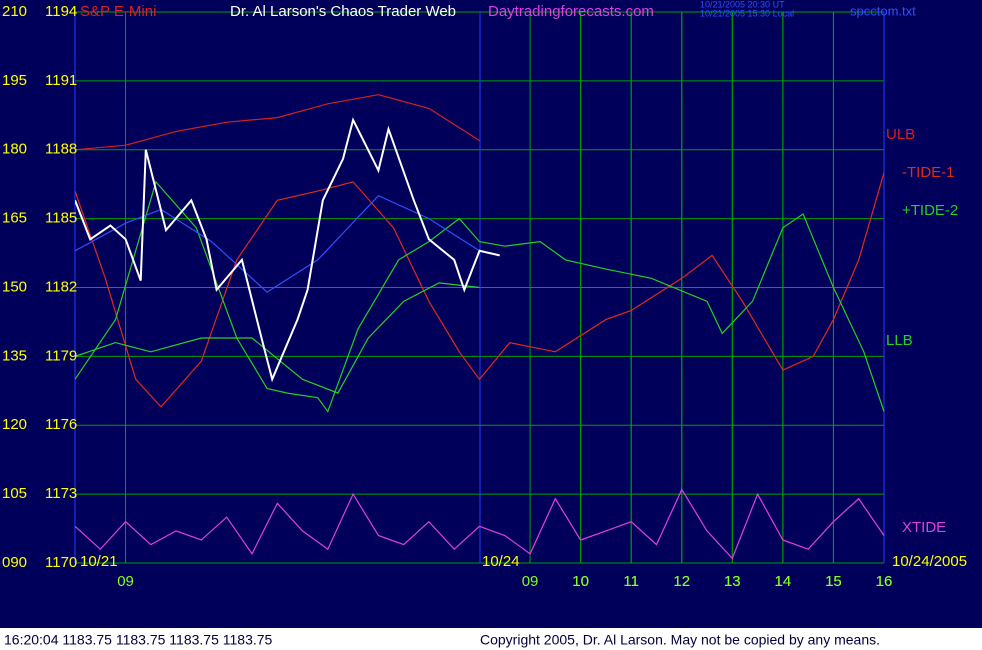 The image size is (982, 650). Describe the element at coordinates (747, 13) in the screenshot. I see `timestamp: 10/21/2005 15:30 Local` at that location.